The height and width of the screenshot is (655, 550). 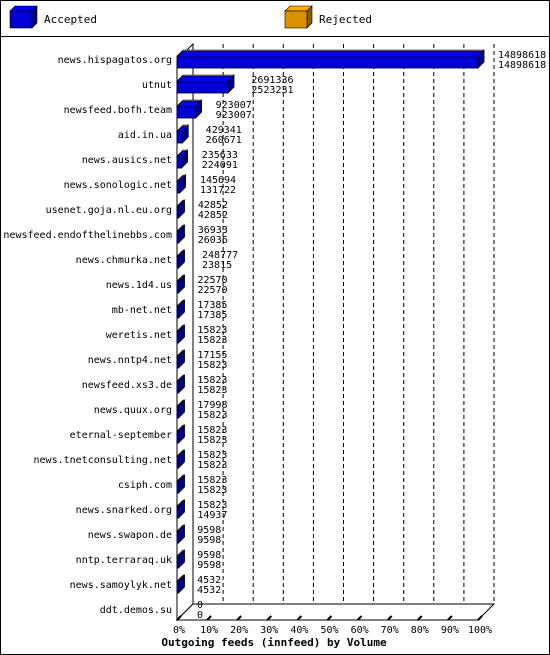 I want to click on accepted-value: 235633, so click(x=220, y=155).